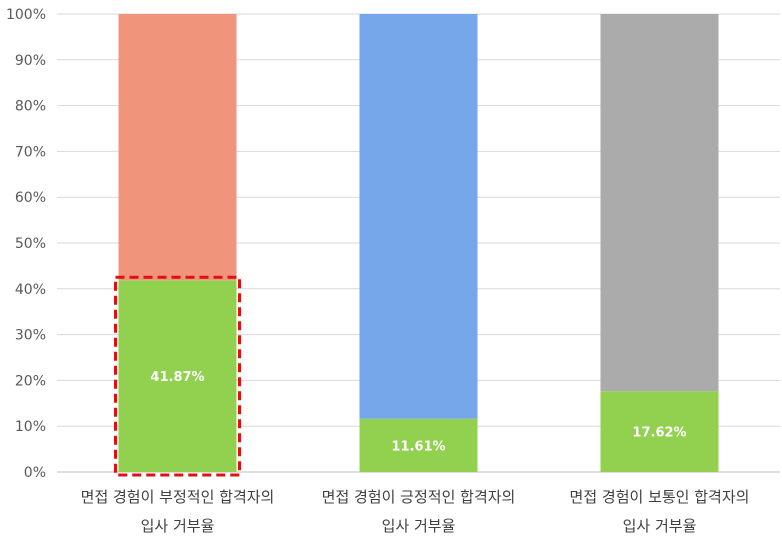 The image size is (782, 555). What do you see at coordinates (30, 107) in the screenshot?
I see `y-tick-label: 80%` at bounding box center [30, 107].